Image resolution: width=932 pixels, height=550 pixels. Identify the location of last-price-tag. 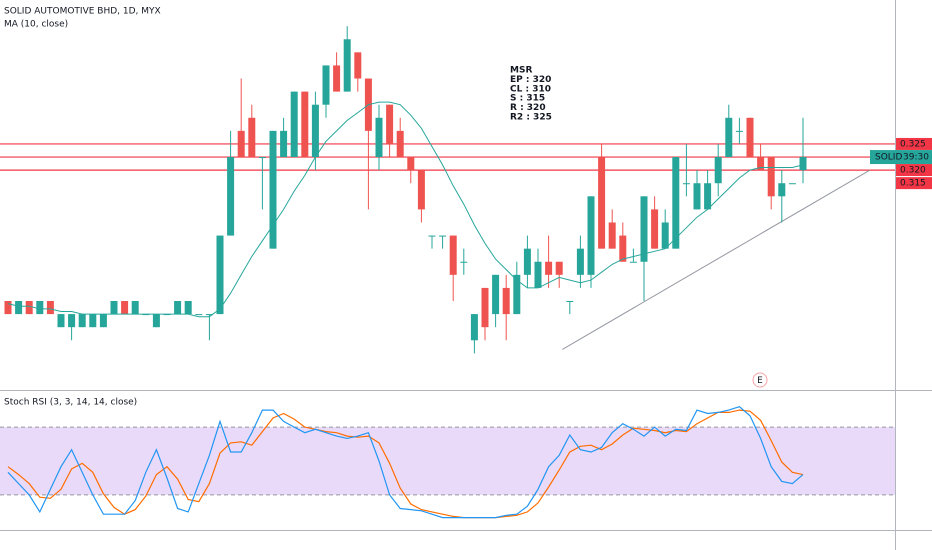
(901, 157).